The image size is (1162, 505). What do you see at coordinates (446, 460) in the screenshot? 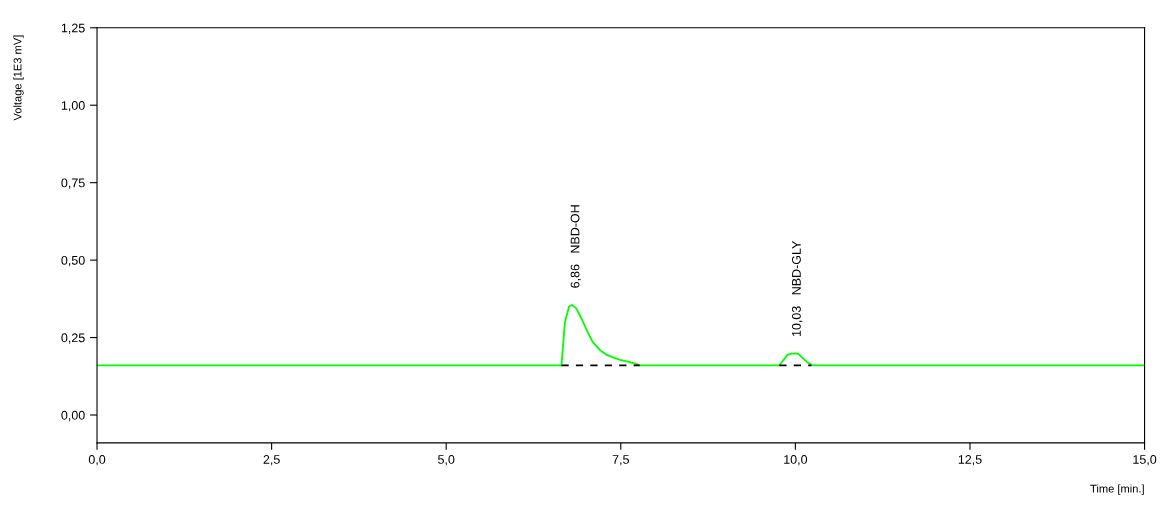
I see `x-tick-label: 5,0` at bounding box center [446, 460].